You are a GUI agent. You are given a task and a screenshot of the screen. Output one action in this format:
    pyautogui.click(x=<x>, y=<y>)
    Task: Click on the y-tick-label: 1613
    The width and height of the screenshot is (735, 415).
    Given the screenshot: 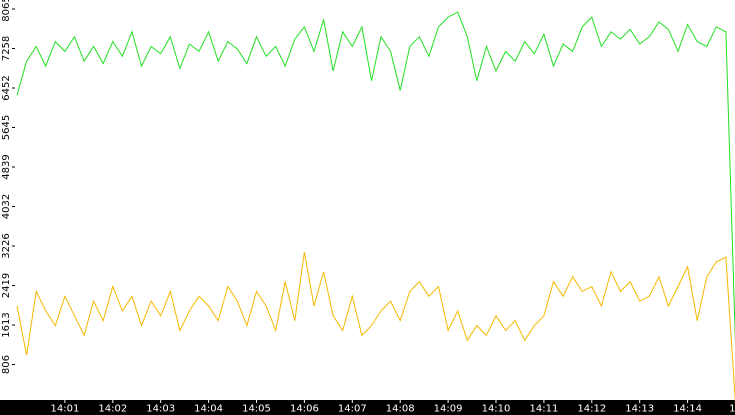 What is the action you would take?
    pyautogui.click(x=6, y=324)
    